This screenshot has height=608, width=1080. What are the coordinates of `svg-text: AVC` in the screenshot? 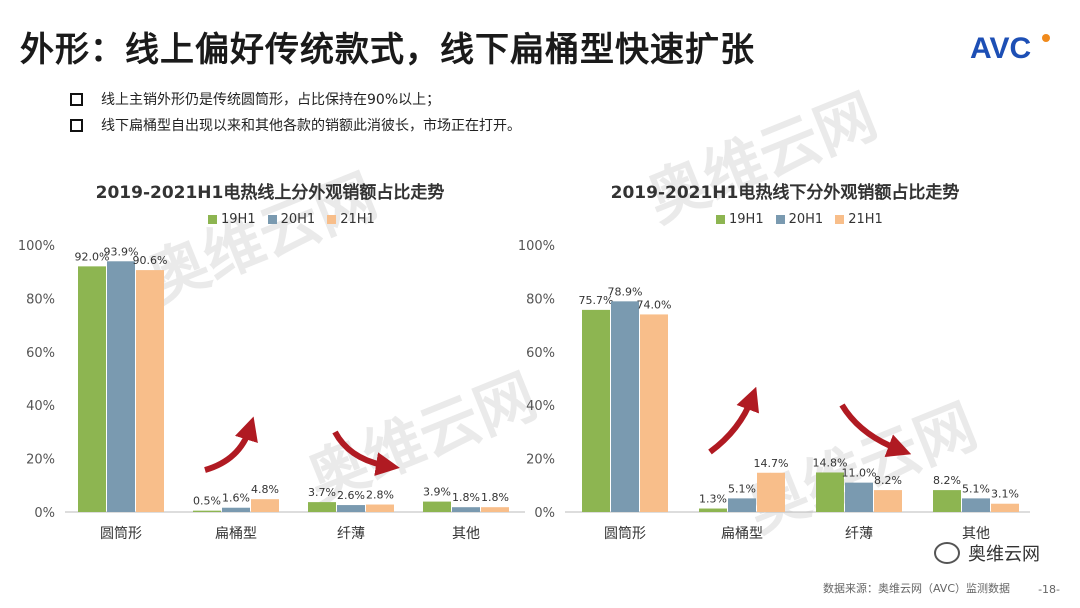 It's located at (1000, 48).